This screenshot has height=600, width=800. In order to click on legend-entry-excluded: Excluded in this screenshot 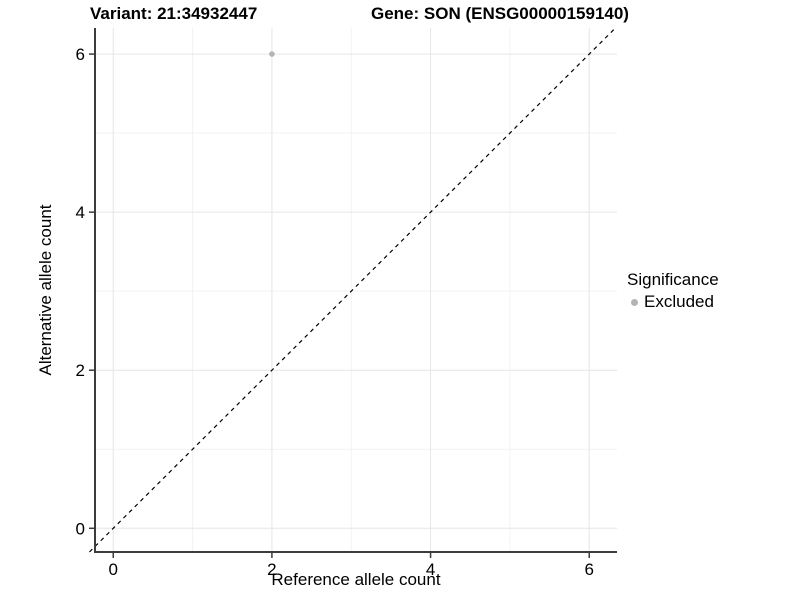, I will do `click(673, 302)`.